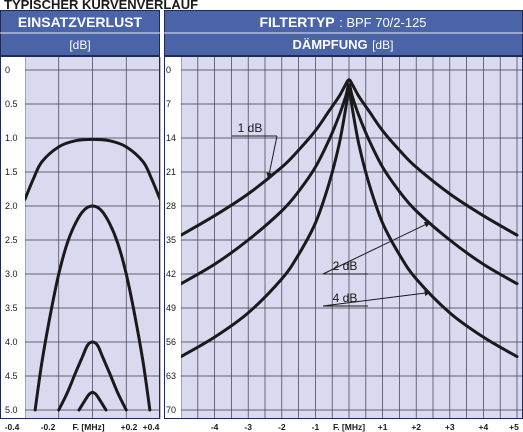  I want to click on series-label: 4 dB, so click(345, 298).